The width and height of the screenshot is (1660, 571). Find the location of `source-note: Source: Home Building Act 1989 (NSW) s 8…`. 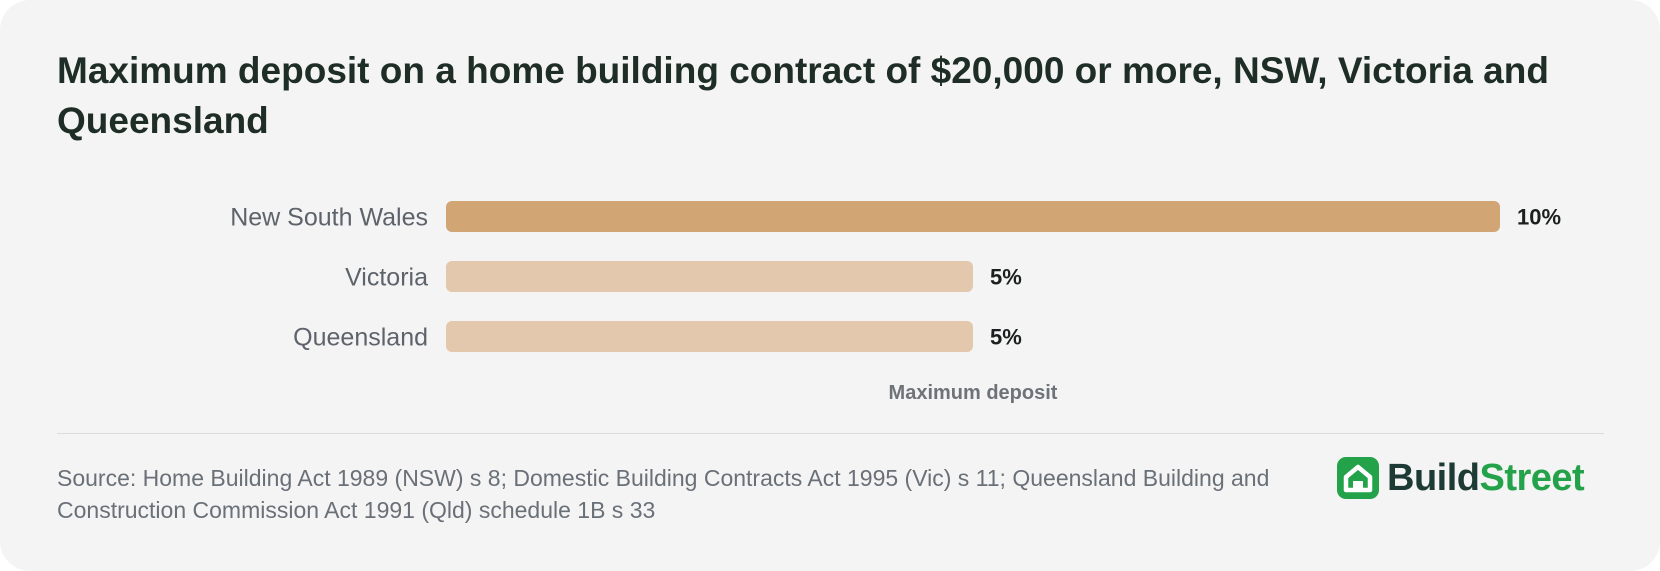

source-note: Source: Home Building Act 1989 (NSW) s 8… is located at coordinates (663, 494).